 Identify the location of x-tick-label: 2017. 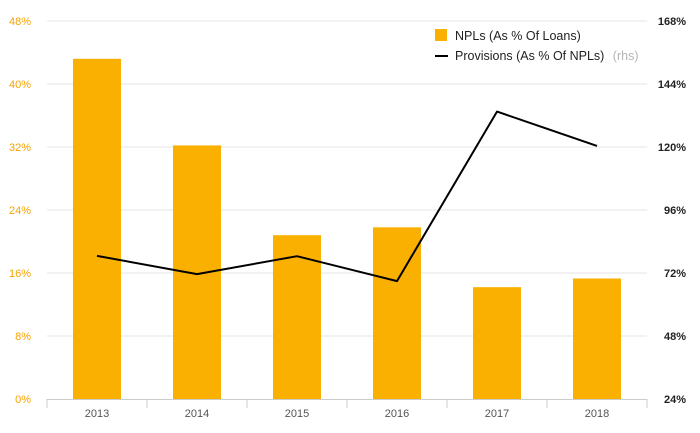
(497, 414).